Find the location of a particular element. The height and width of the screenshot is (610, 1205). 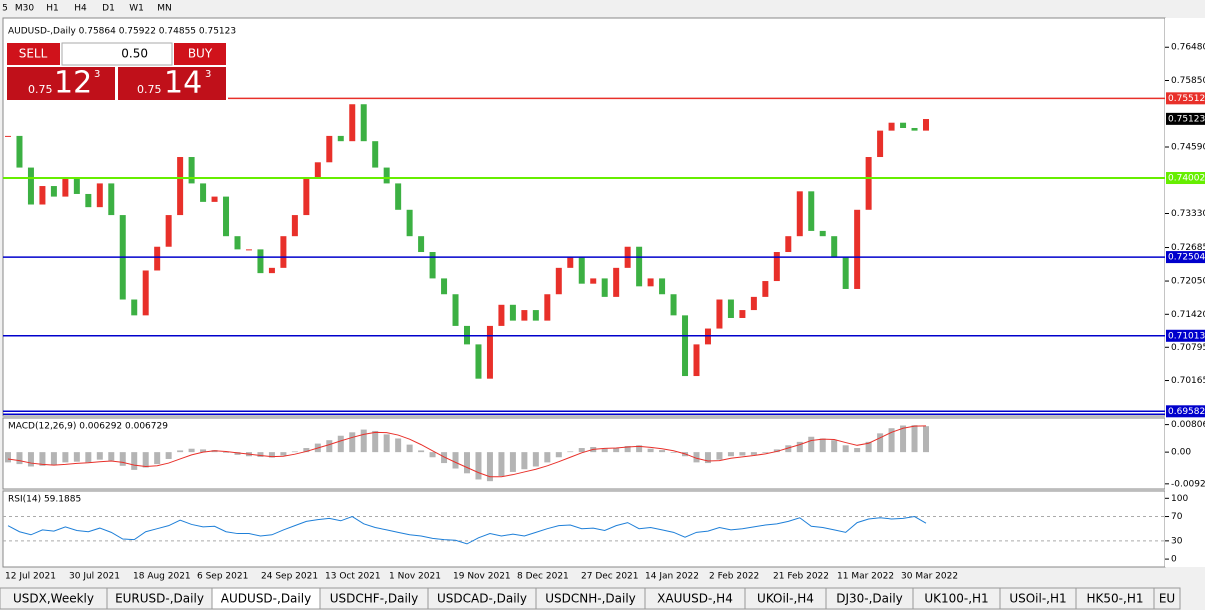

x-tick-label: 24 Sep 2021 is located at coordinates (289, 577).